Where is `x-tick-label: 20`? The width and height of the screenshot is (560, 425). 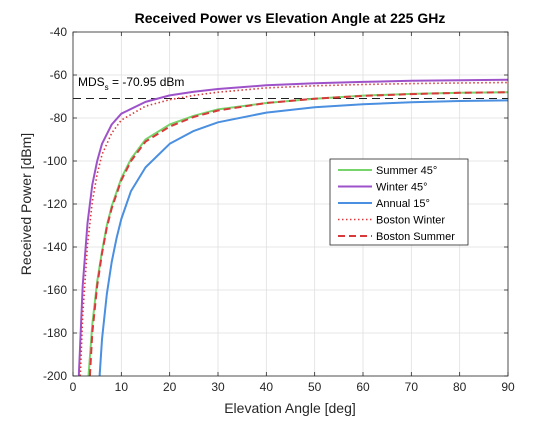 x-tick-label: 20 is located at coordinates (170, 387).